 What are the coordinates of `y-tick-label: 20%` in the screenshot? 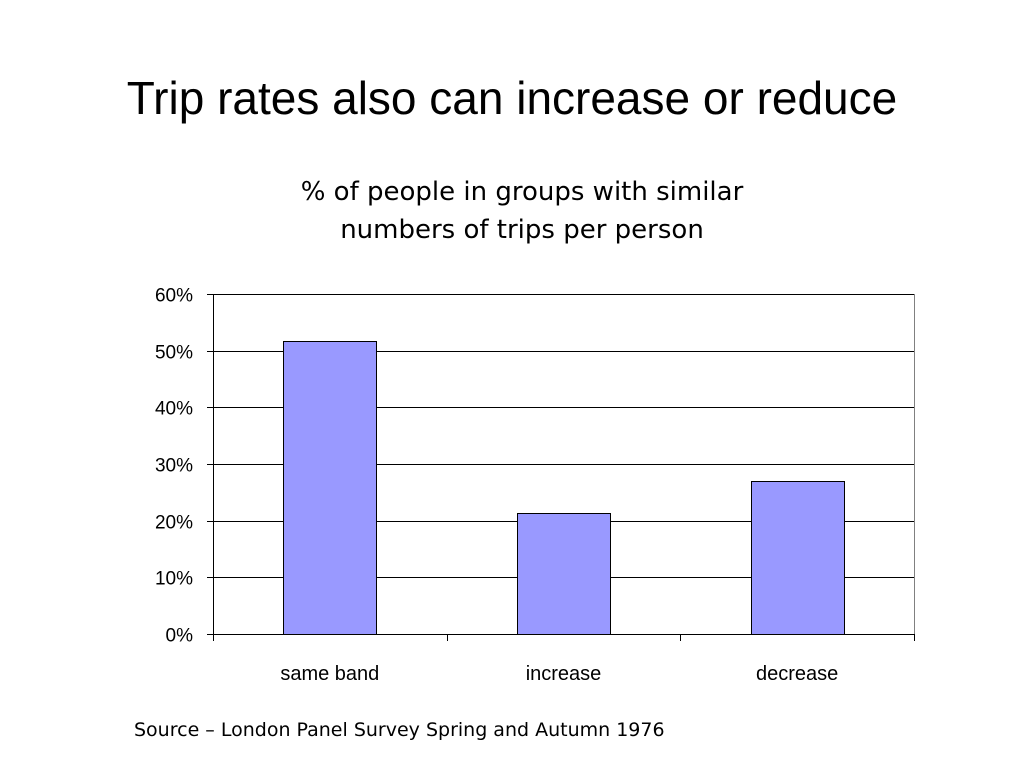 It's located at (174, 523).